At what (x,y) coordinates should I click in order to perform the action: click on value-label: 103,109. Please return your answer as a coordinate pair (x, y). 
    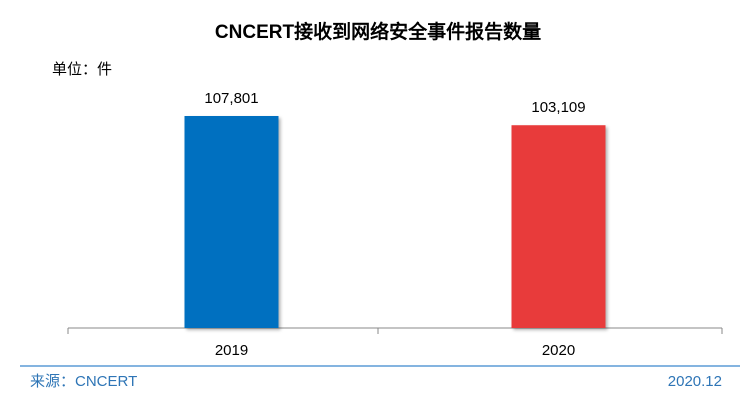
    Looking at the image, I should click on (558, 107).